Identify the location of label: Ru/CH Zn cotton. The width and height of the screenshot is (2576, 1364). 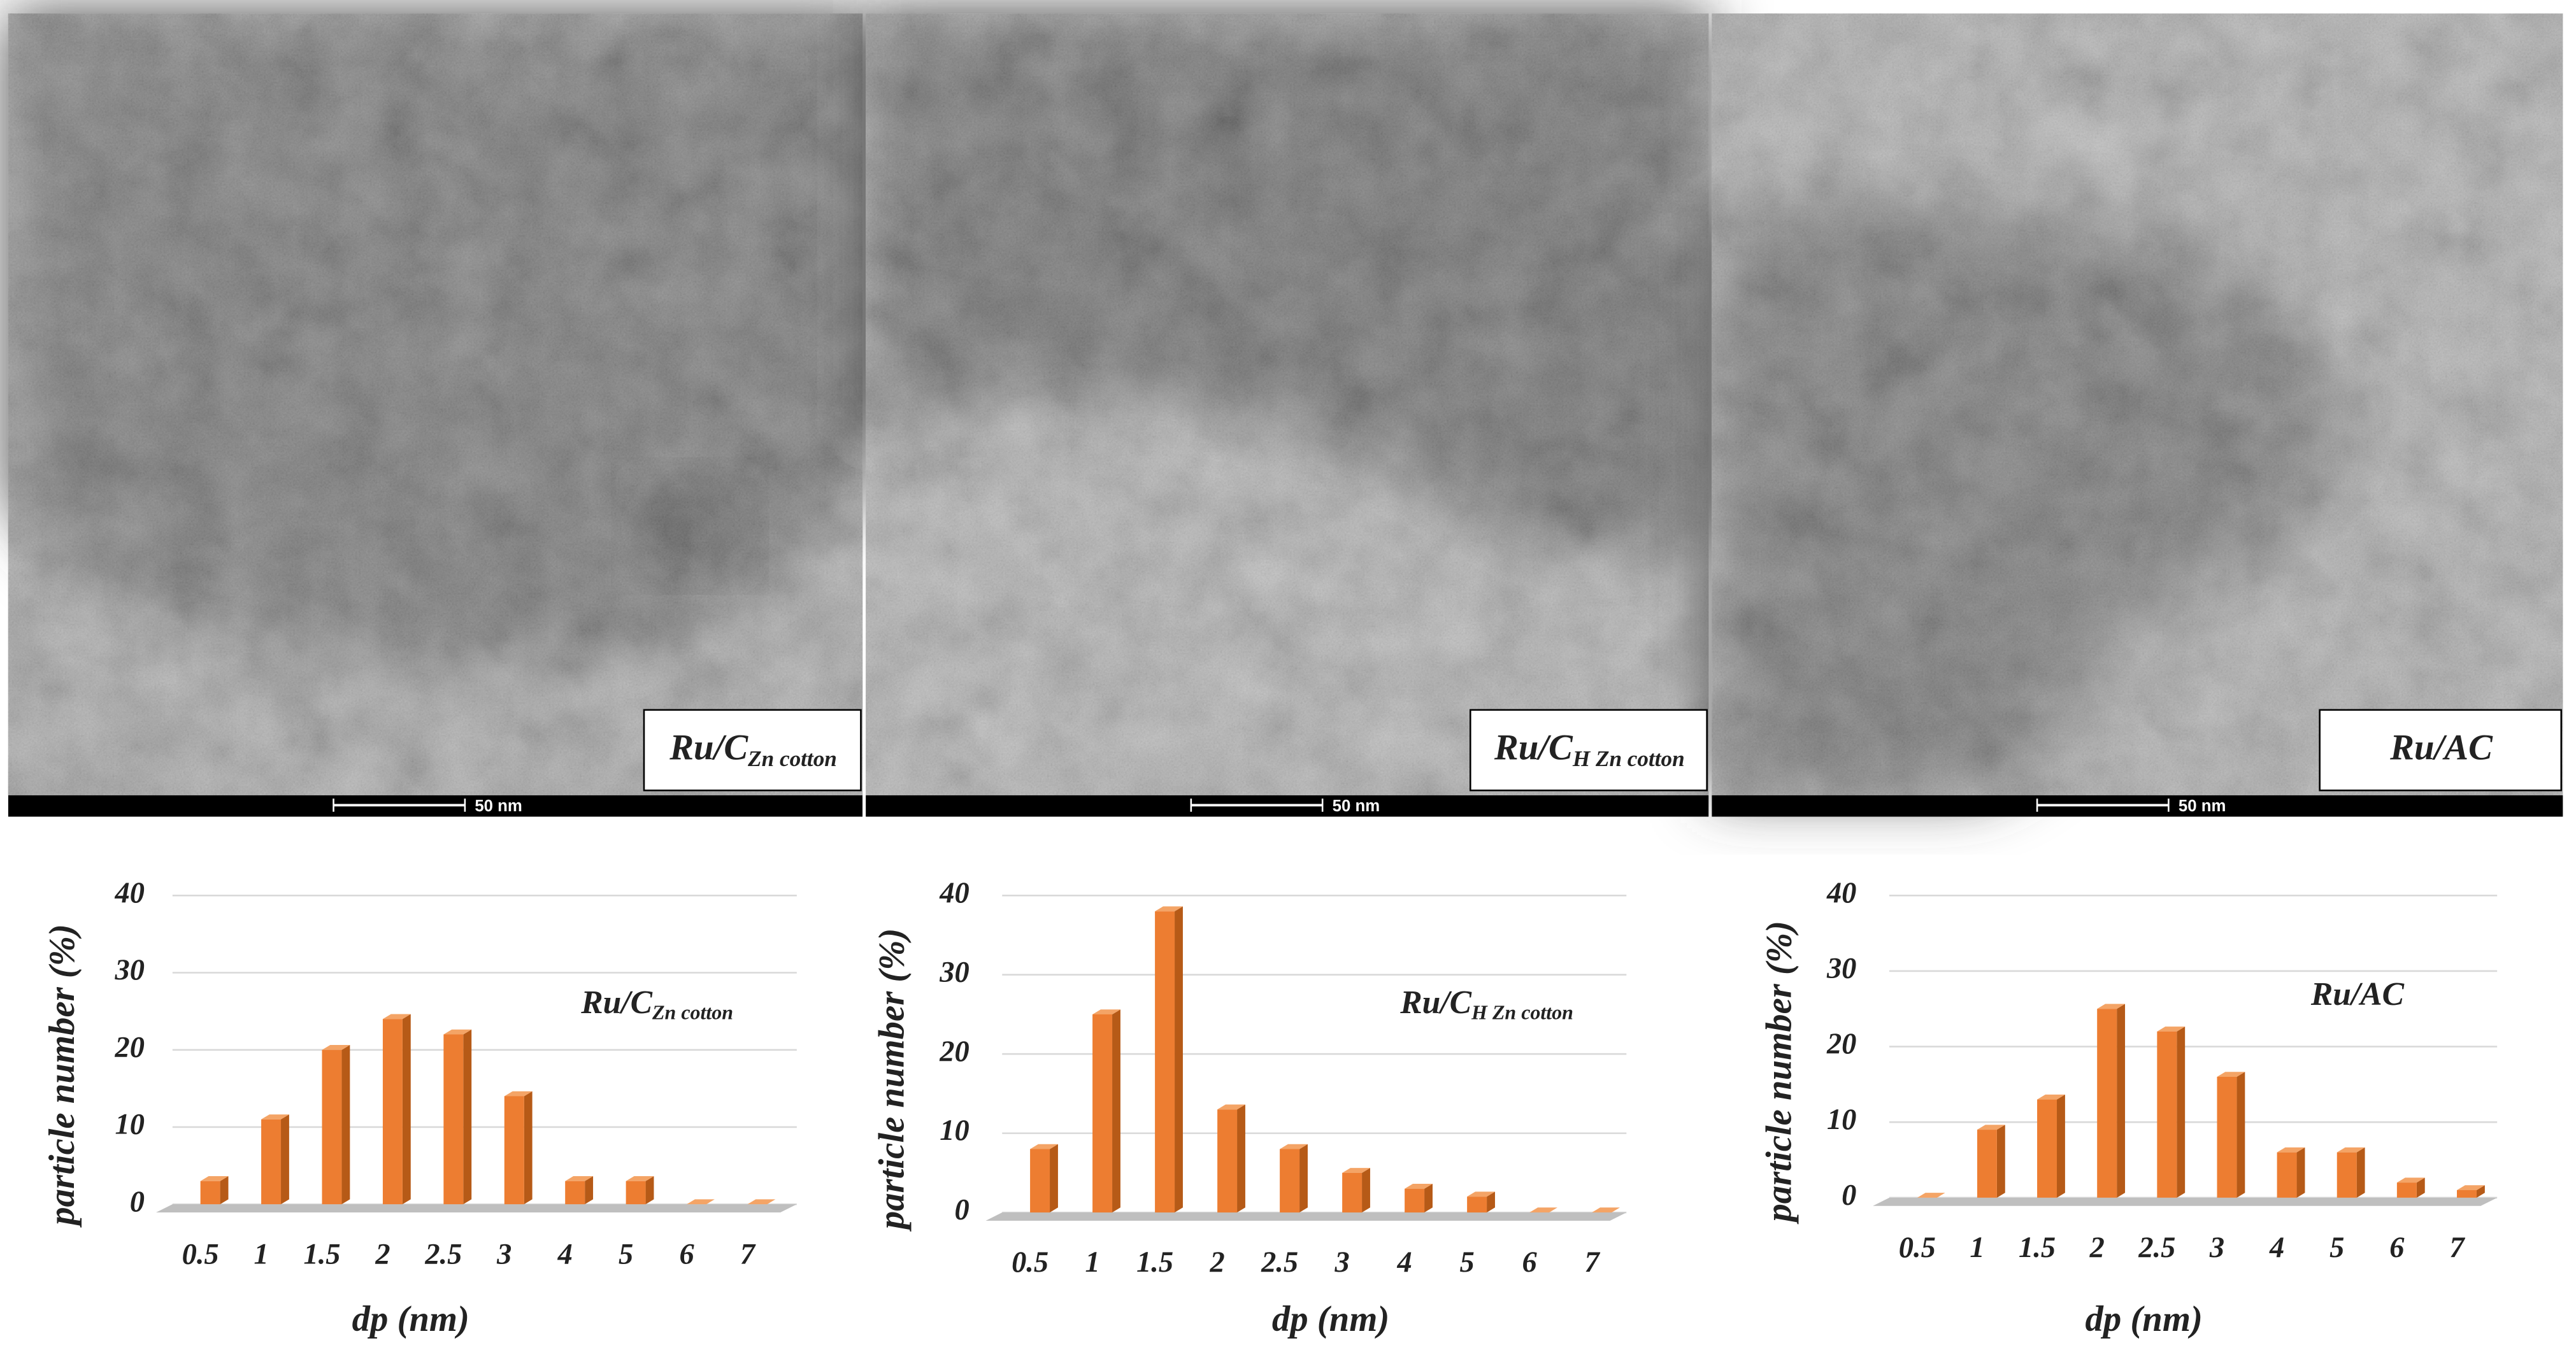
(1589, 749).